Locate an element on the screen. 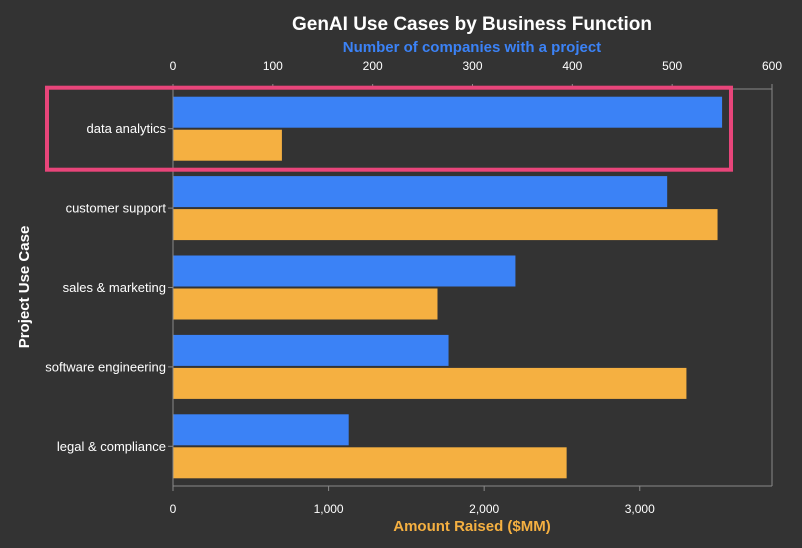 This screenshot has height=548, width=802. highlight-box is located at coordinates (389, 128).